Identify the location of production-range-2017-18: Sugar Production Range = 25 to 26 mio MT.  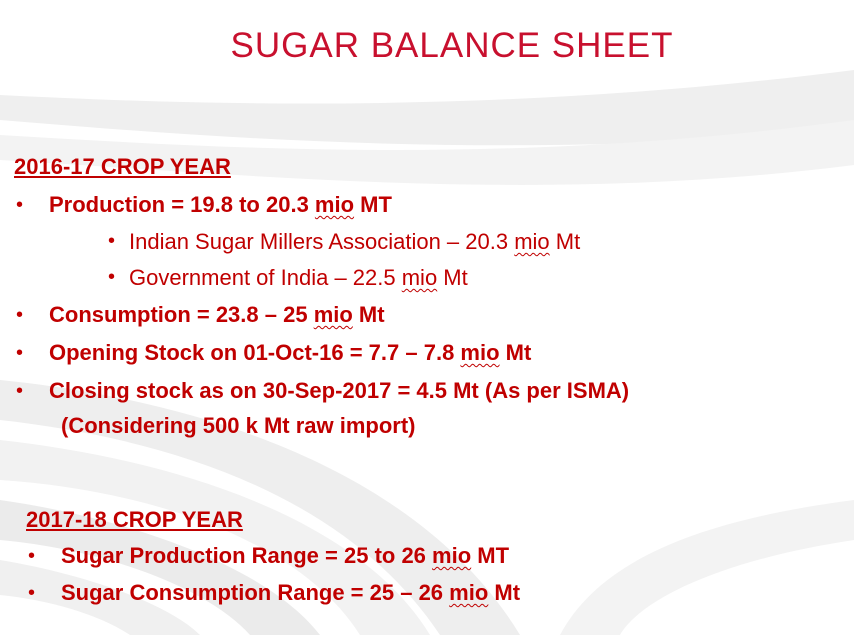
(285, 555).